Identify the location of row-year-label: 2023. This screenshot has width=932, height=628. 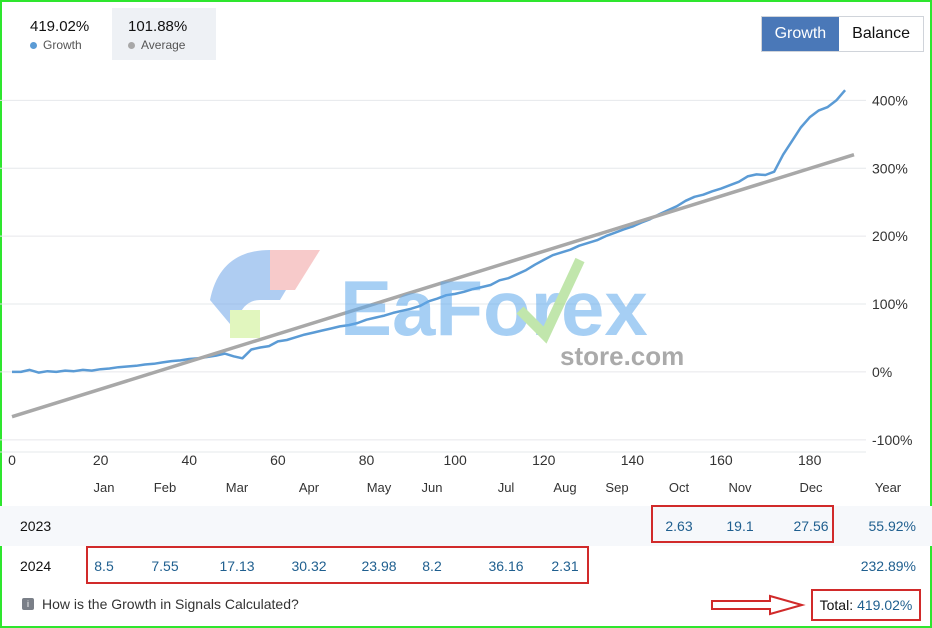
(36, 526).